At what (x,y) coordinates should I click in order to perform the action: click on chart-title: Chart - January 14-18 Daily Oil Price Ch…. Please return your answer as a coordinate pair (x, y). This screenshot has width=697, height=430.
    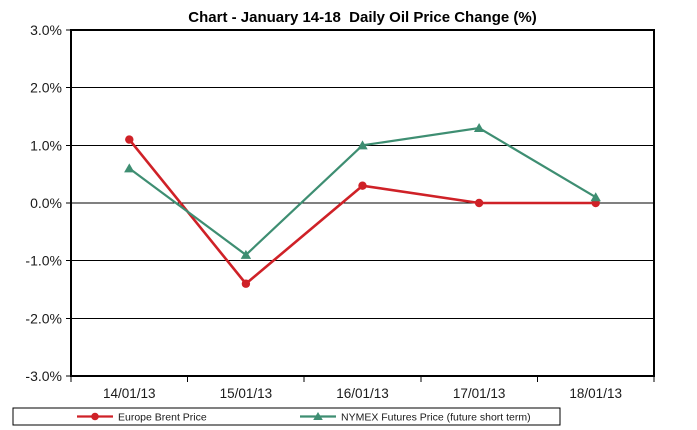
    Looking at the image, I should click on (362, 17).